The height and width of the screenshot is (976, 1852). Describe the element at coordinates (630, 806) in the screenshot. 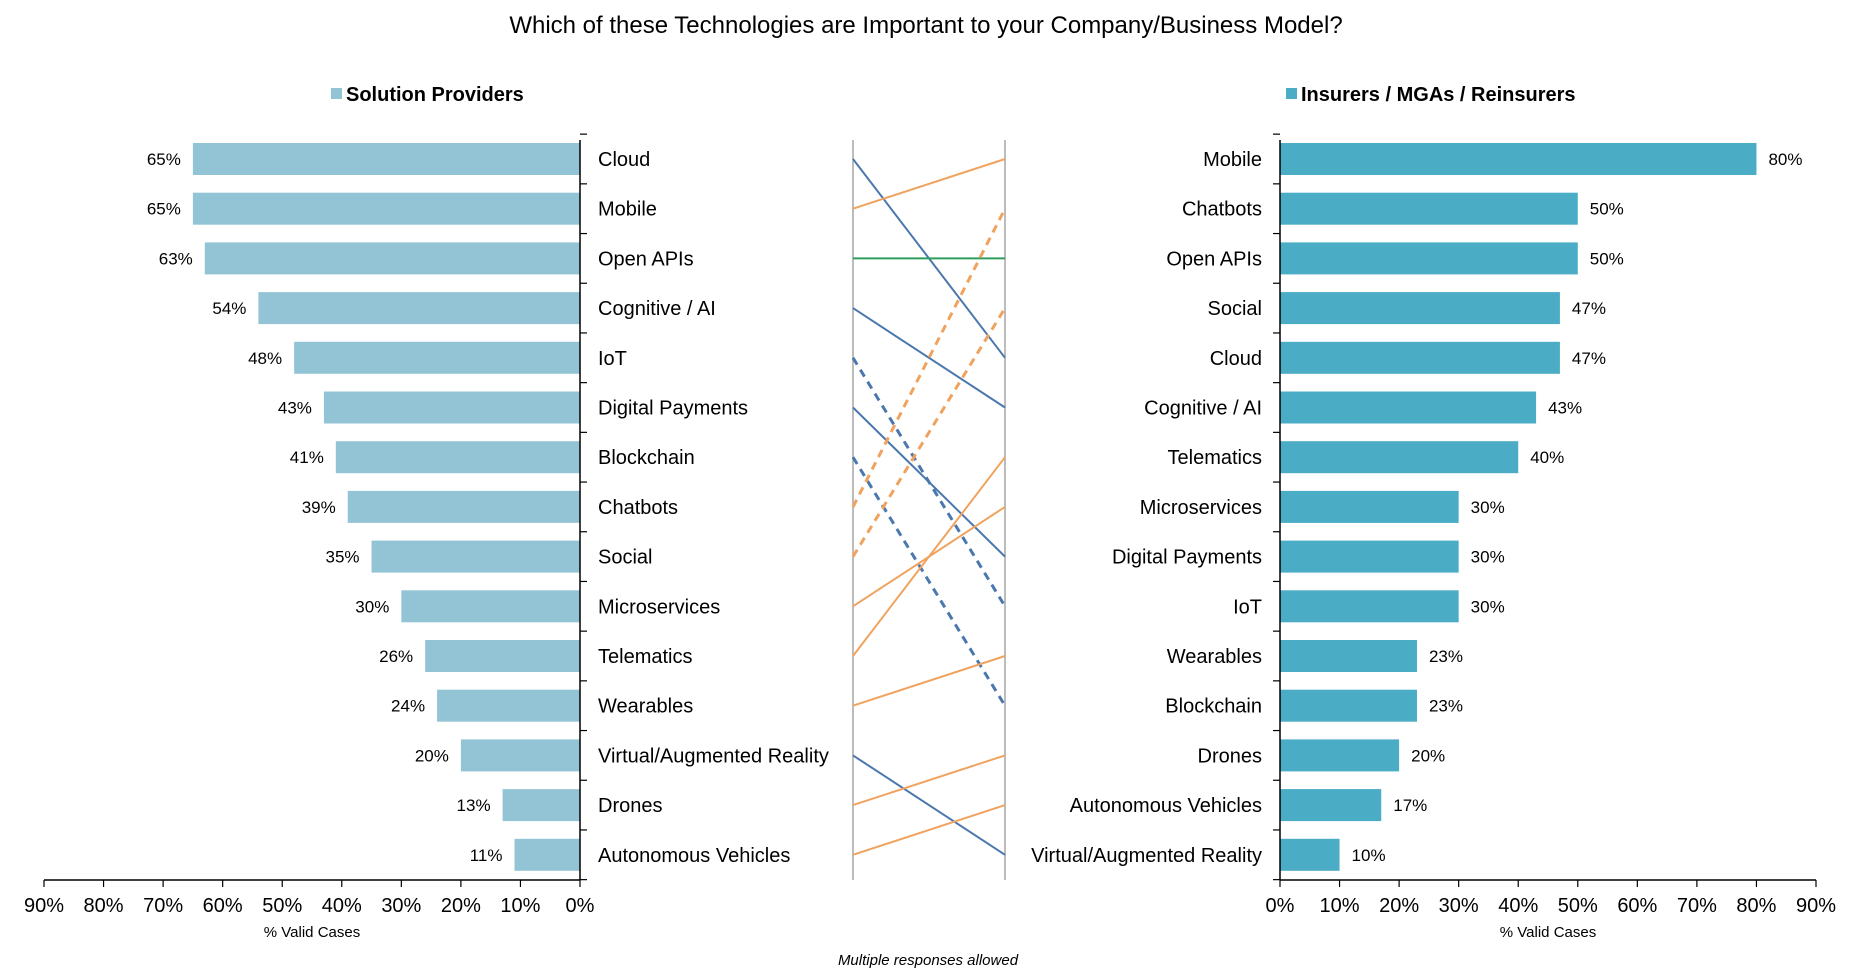

I see `left-category-label: Drones` at that location.